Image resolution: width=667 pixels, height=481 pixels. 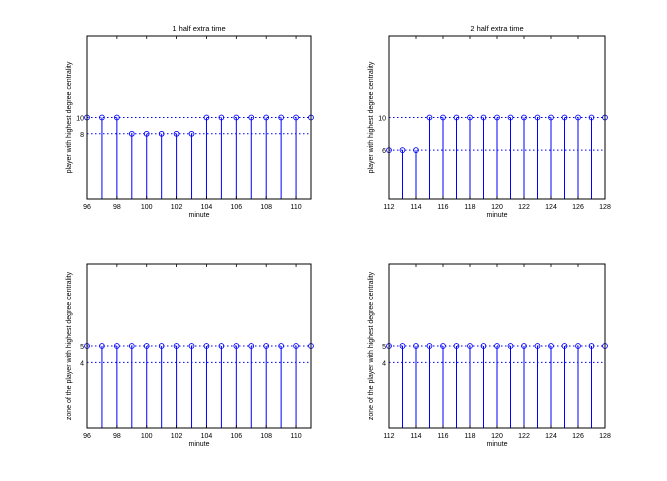 What do you see at coordinates (207, 436) in the screenshot?
I see `x-tick-label: 104` at bounding box center [207, 436].